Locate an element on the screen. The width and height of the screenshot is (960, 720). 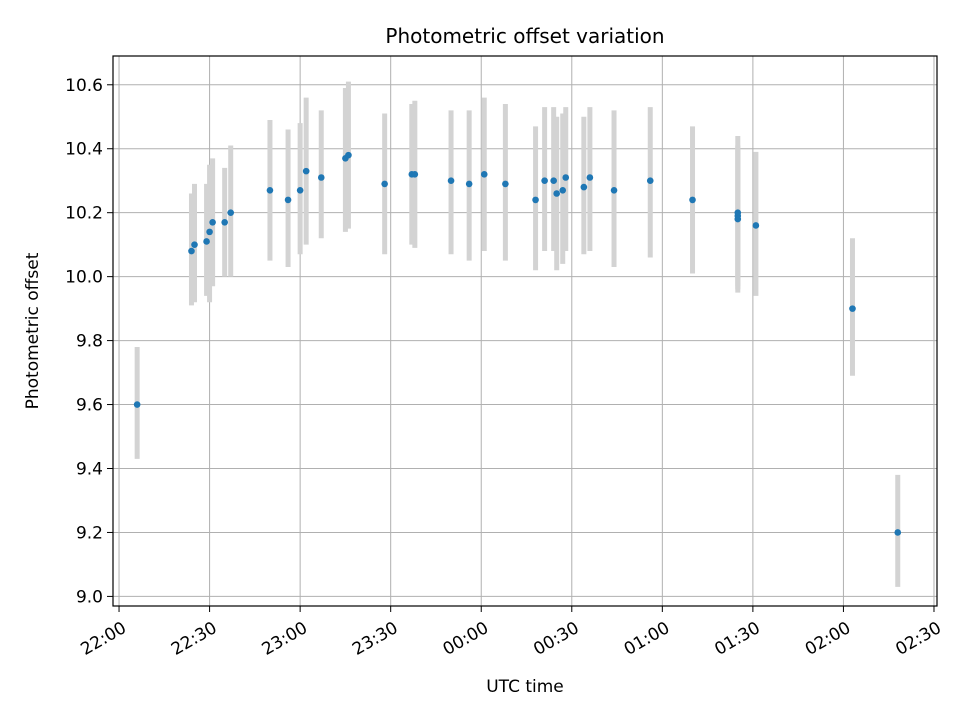
y-tick-label: 9.6 is located at coordinates (89, 406).